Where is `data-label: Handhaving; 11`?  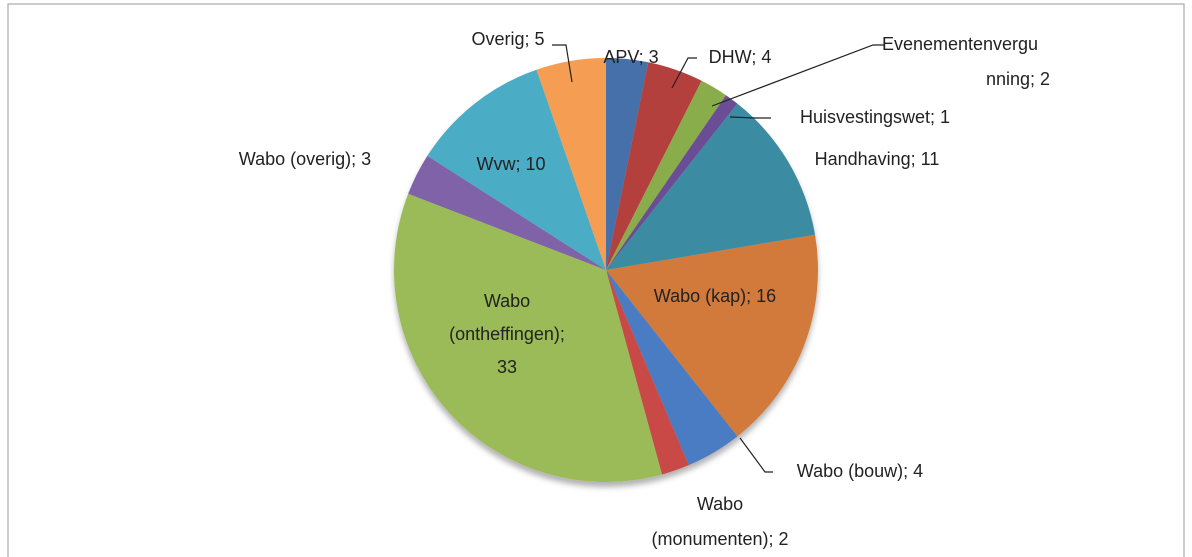
data-label: Handhaving; 11 is located at coordinates (877, 159).